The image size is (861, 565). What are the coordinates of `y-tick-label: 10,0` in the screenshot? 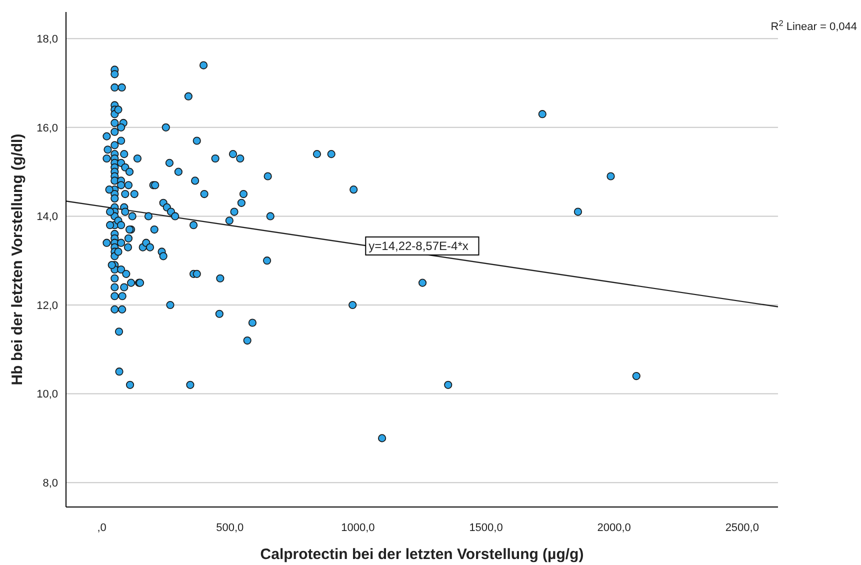 It's located at (47, 394).